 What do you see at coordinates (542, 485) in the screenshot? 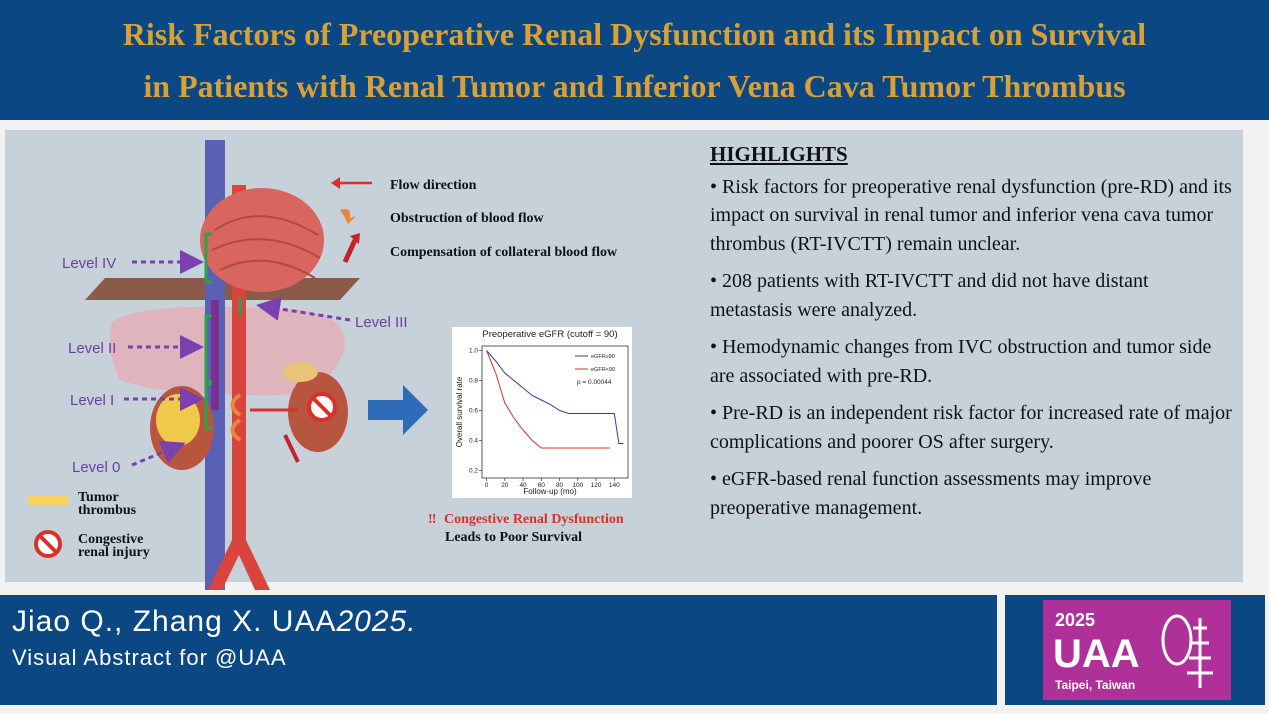
I see `x-tick-label: 60` at bounding box center [542, 485].